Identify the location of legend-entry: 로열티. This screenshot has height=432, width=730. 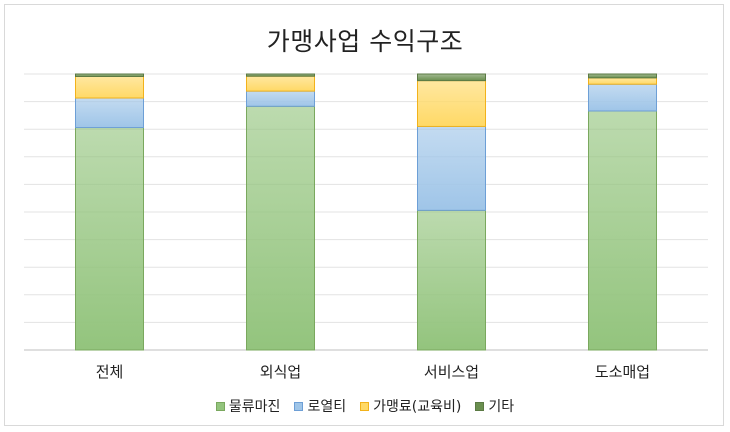
(320, 406).